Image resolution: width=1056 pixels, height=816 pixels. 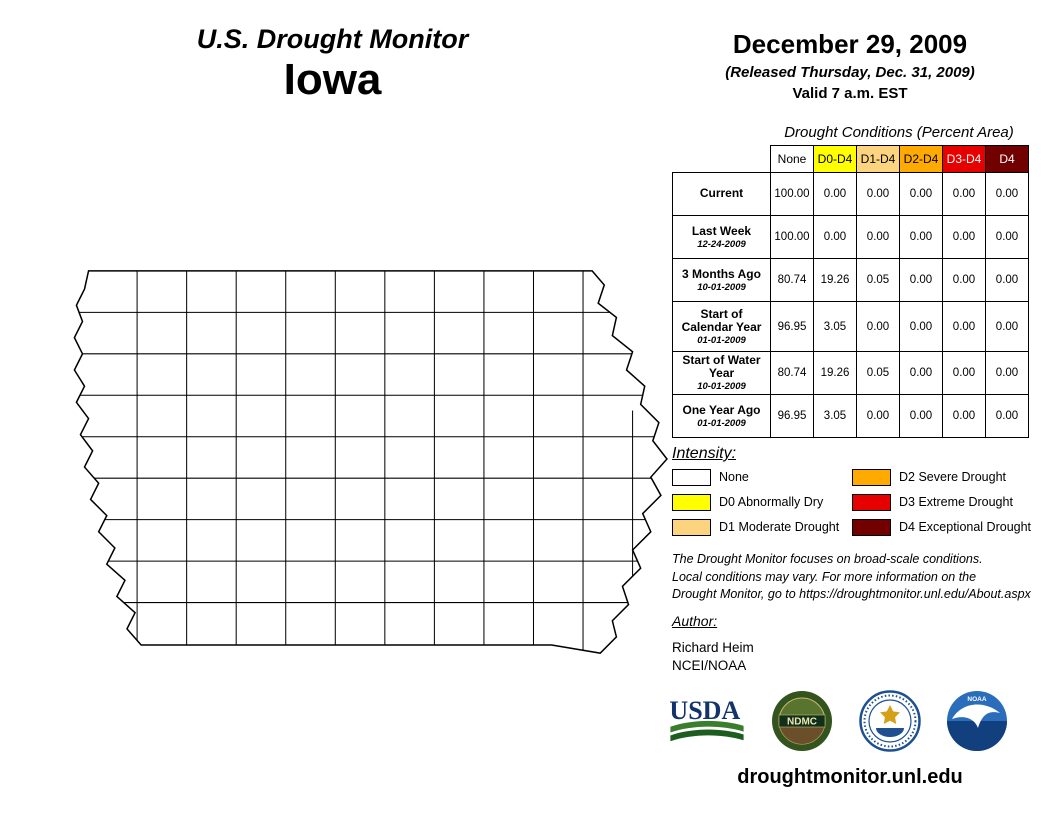 What do you see at coordinates (1007, 159) in the screenshot?
I see `column-header-d4: D4` at bounding box center [1007, 159].